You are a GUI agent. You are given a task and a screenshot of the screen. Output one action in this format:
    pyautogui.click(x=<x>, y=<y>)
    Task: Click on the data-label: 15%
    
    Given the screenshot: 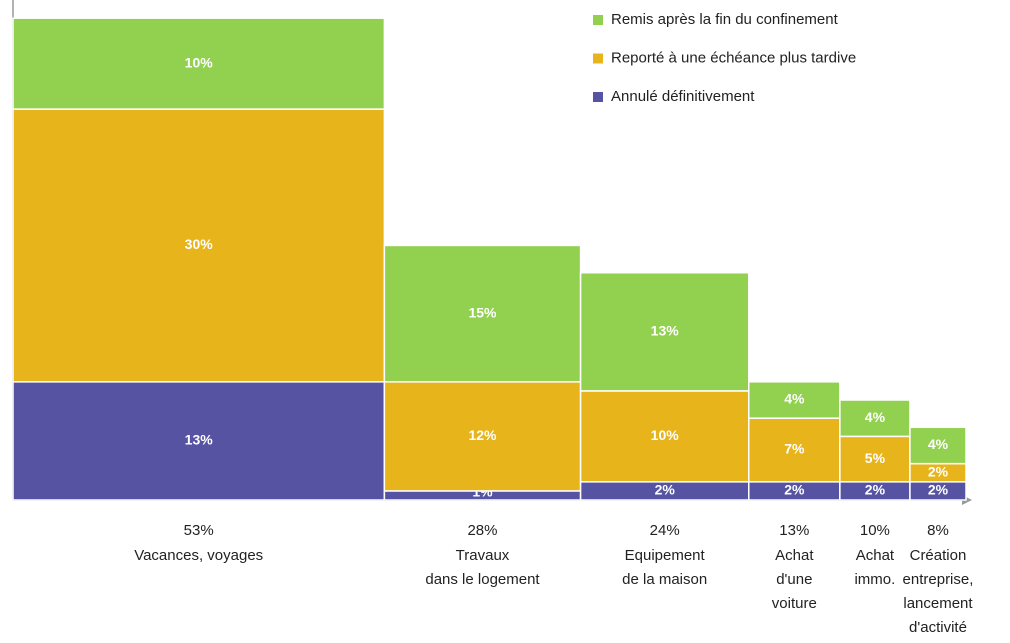 What is the action you would take?
    pyautogui.click(x=482, y=312)
    